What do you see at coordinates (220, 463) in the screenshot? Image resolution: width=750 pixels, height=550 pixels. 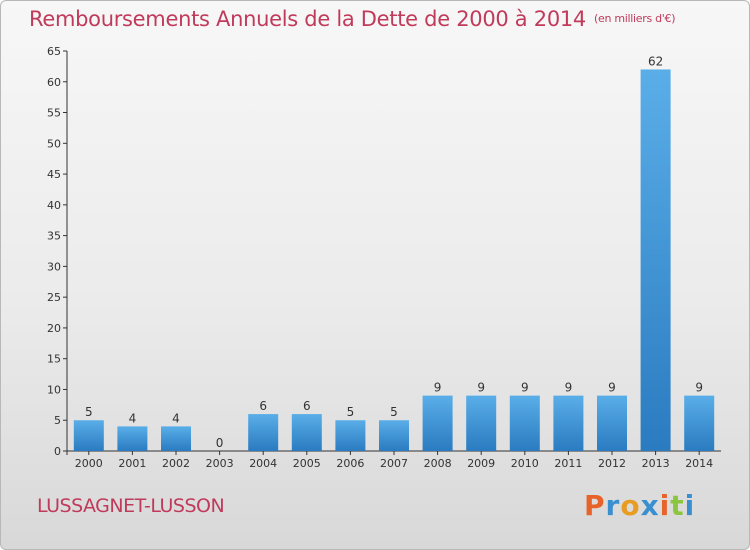 I see `x-tick-label: 2003` at bounding box center [220, 463].